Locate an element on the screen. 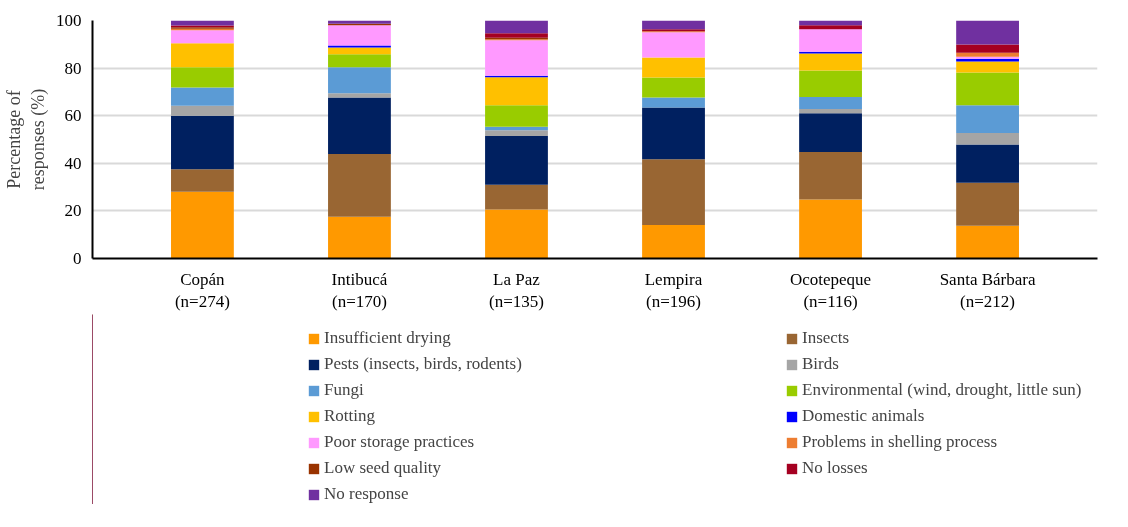 The height and width of the screenshot is (527, 1128). x-tick-label: La Paz (n=135) is located at coordinates (516, 290).